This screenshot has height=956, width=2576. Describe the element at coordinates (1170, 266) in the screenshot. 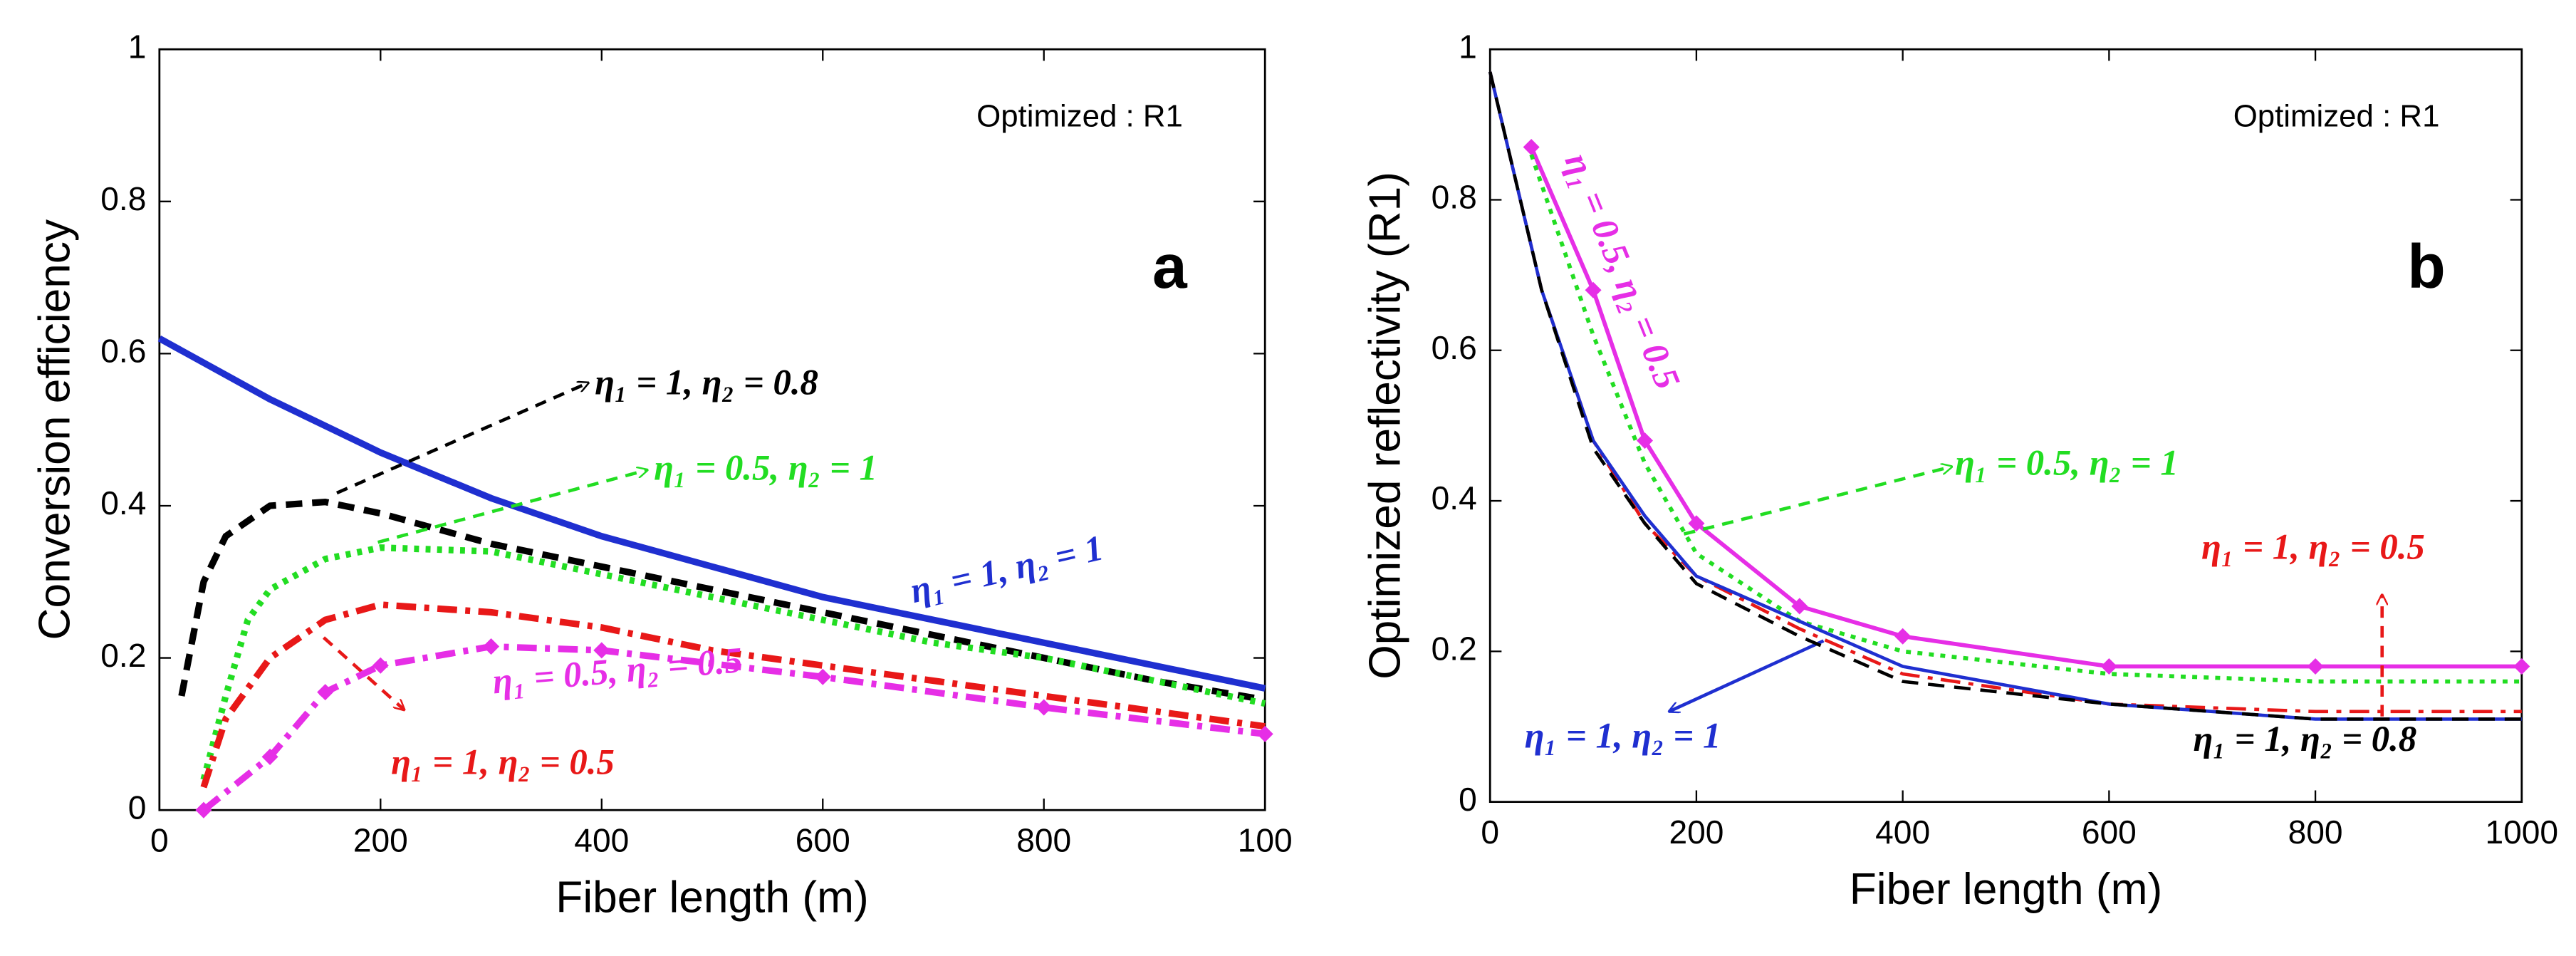

I see `panel-label: a` at that location.